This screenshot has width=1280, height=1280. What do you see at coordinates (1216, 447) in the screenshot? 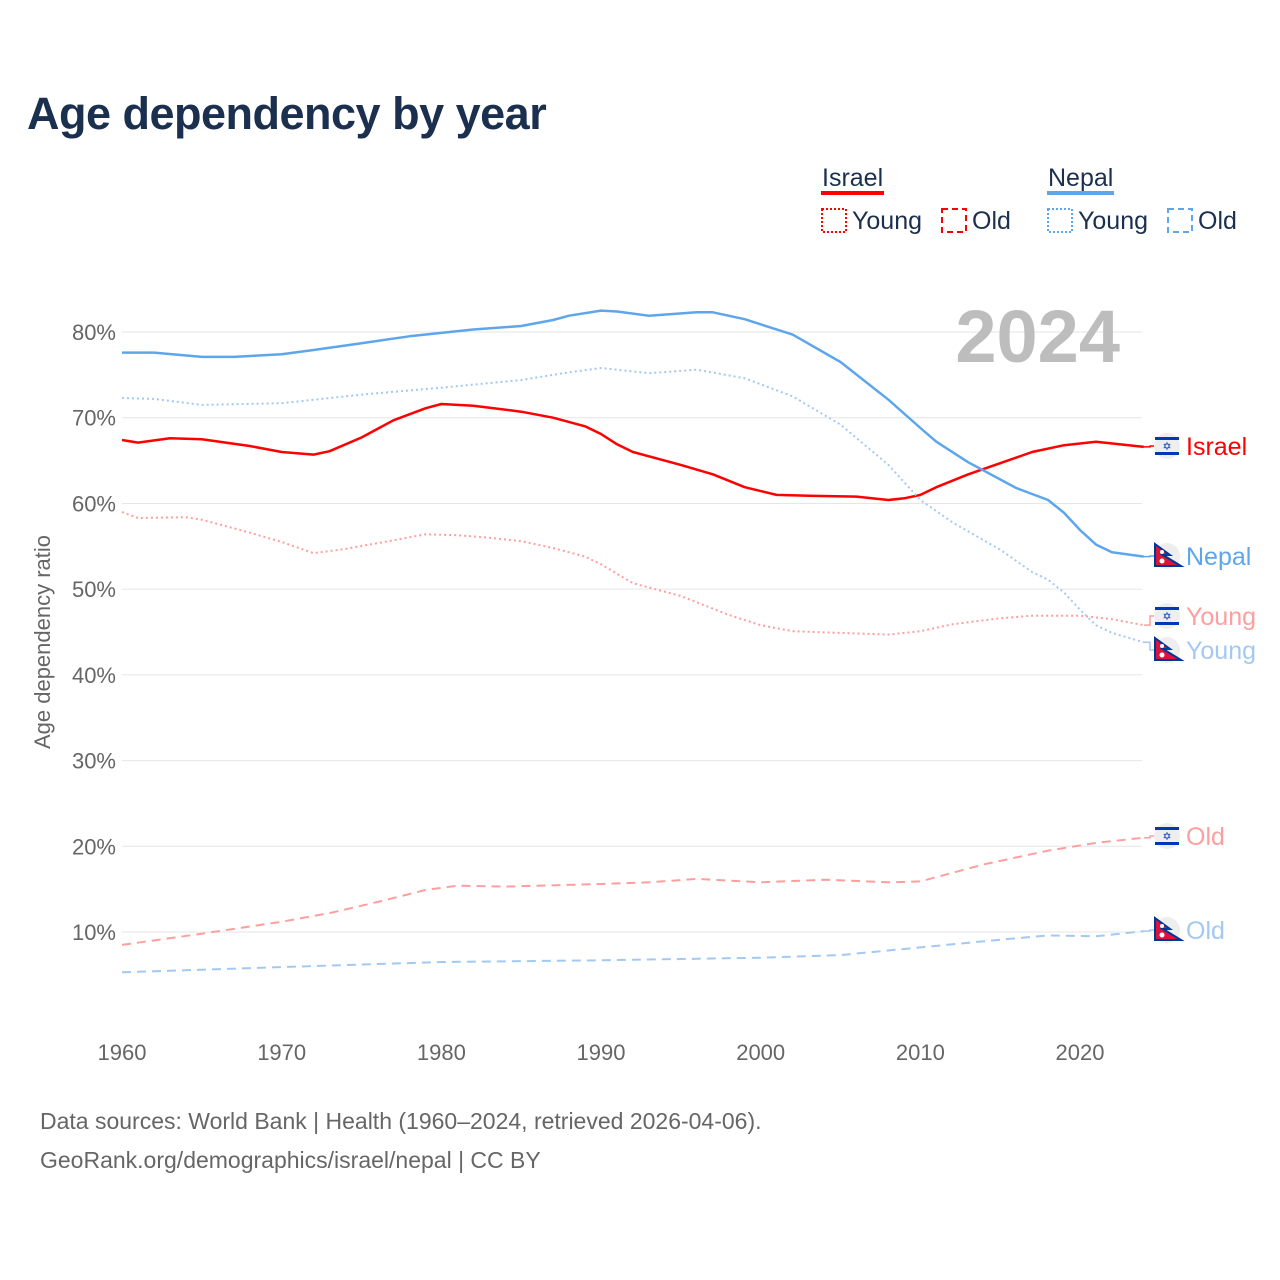
I see `end-label-text: Israel` at bounding box center [1216, 447].